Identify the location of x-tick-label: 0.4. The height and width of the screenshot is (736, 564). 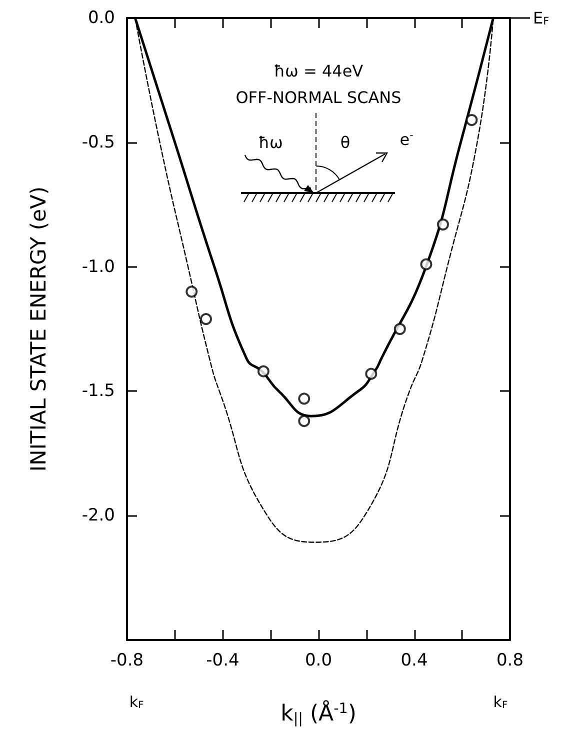
(414, 660).